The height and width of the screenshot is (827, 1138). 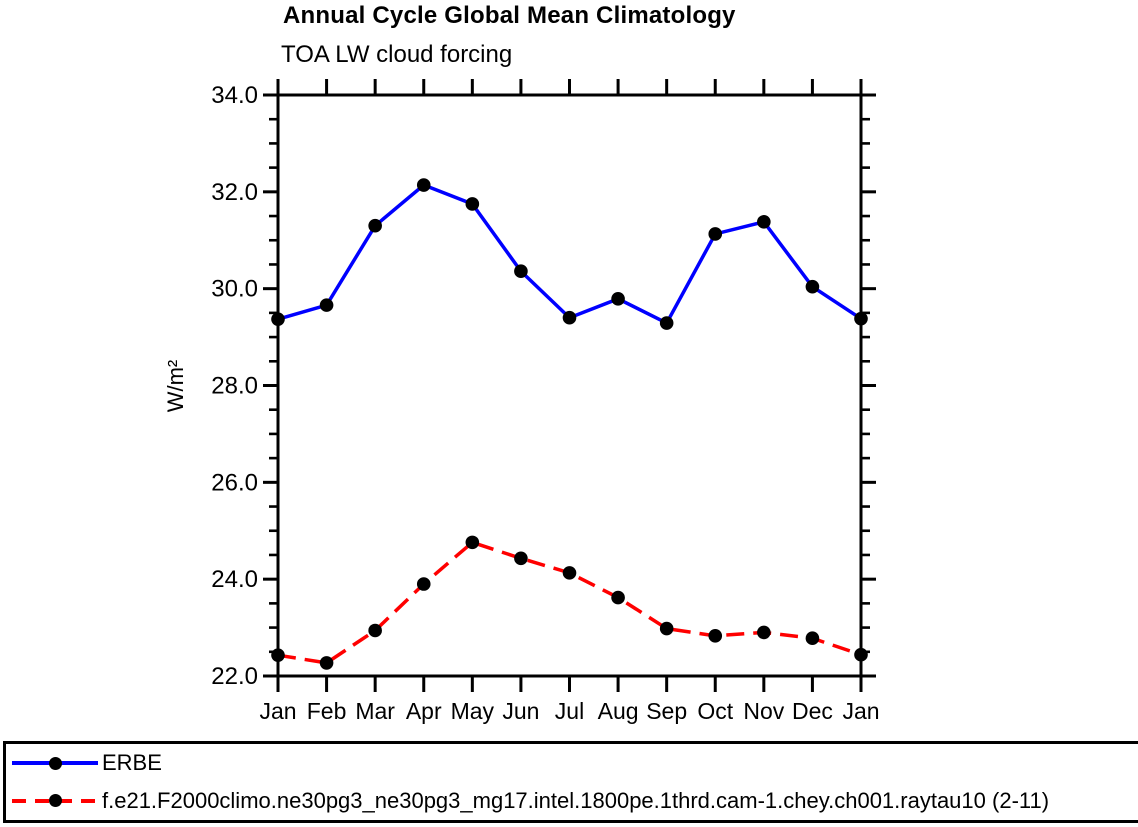 I want to click on y-tick-label: 32.0, so click(x=234, y=192).